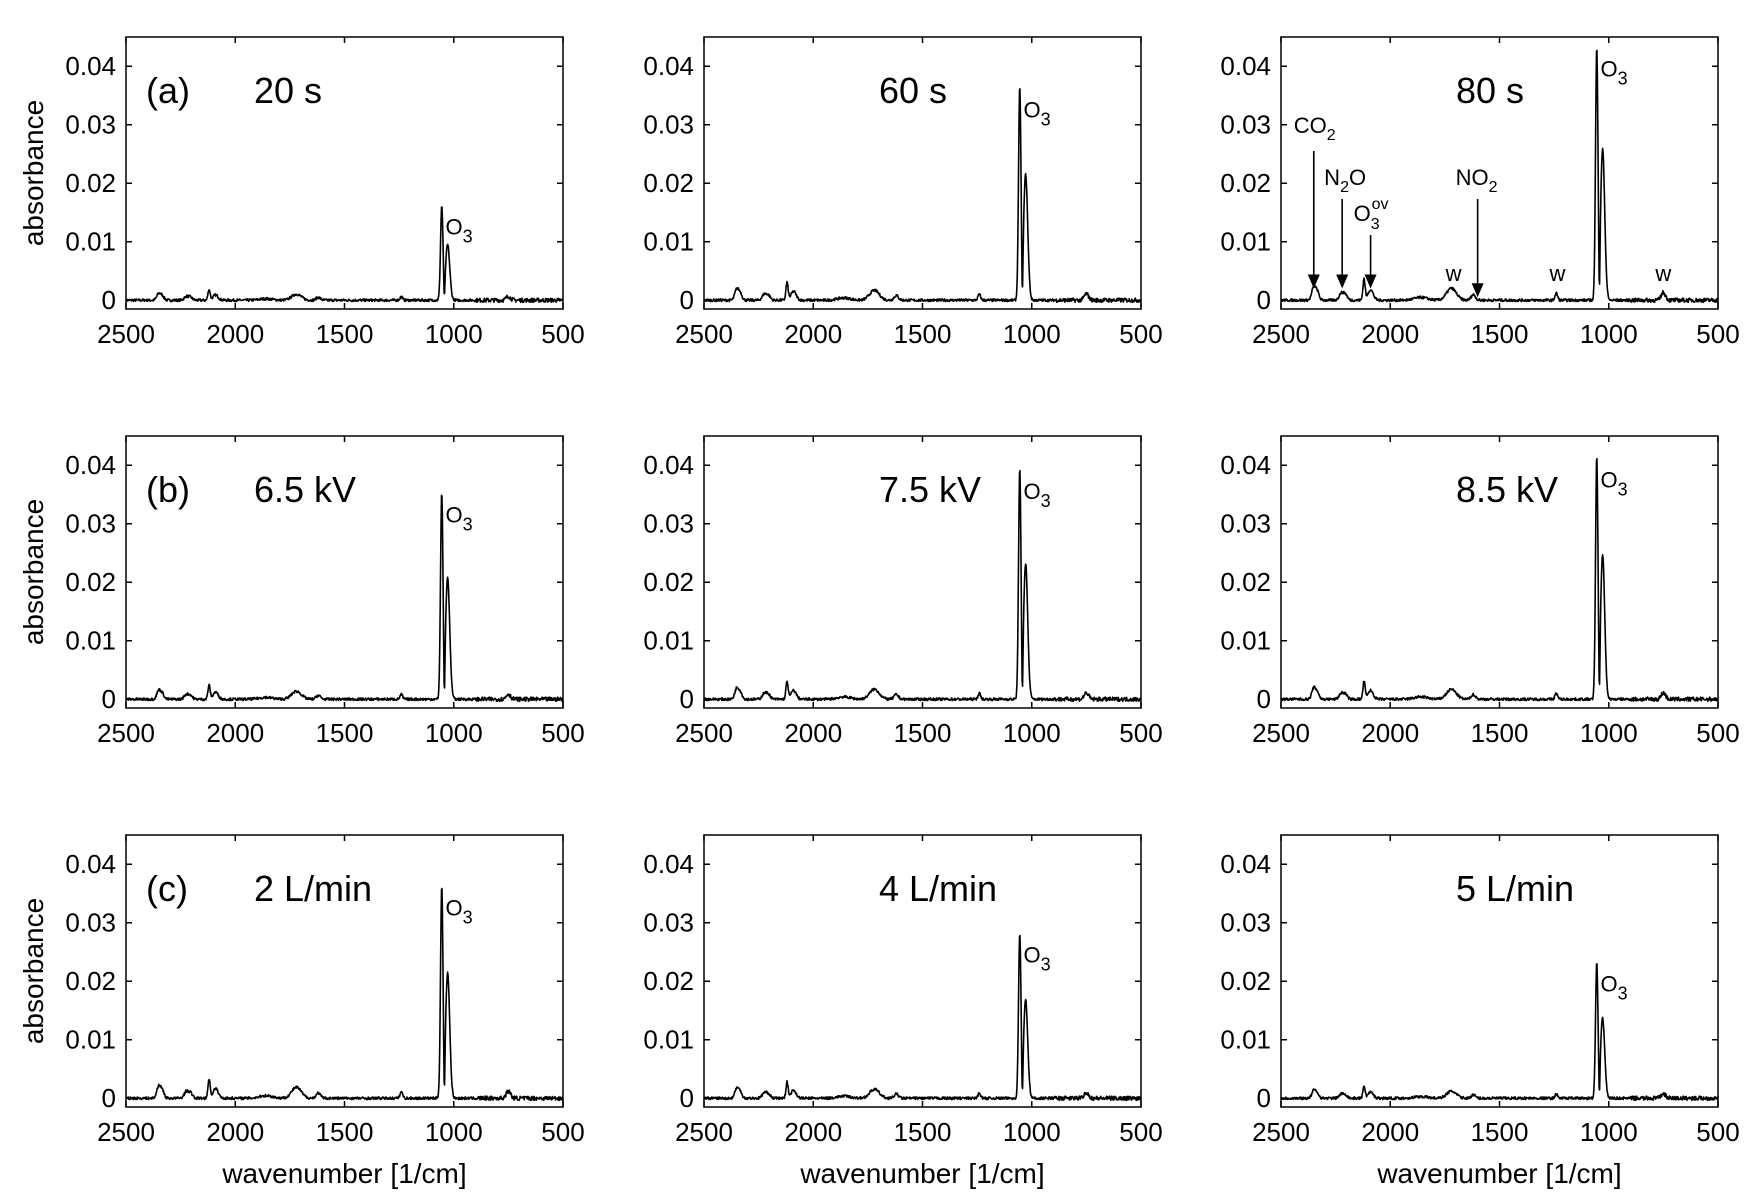 The height and width of the screenshot is (1202, 1758). What do you see at coordinates (1515, 888) in the screenshot?
I see `condition-label: 5 L/min` at bounding box center [1515, 888].